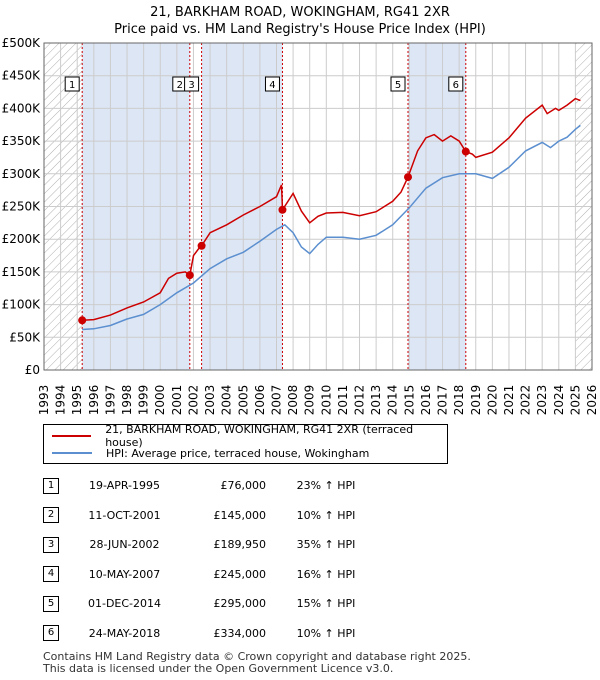 The height and width of the screenshot is (680, 600). What do you see at coordinates (193, 400) in the screenshot?
I see `x-tick-label: 2002` at bounding box center [193, 400].